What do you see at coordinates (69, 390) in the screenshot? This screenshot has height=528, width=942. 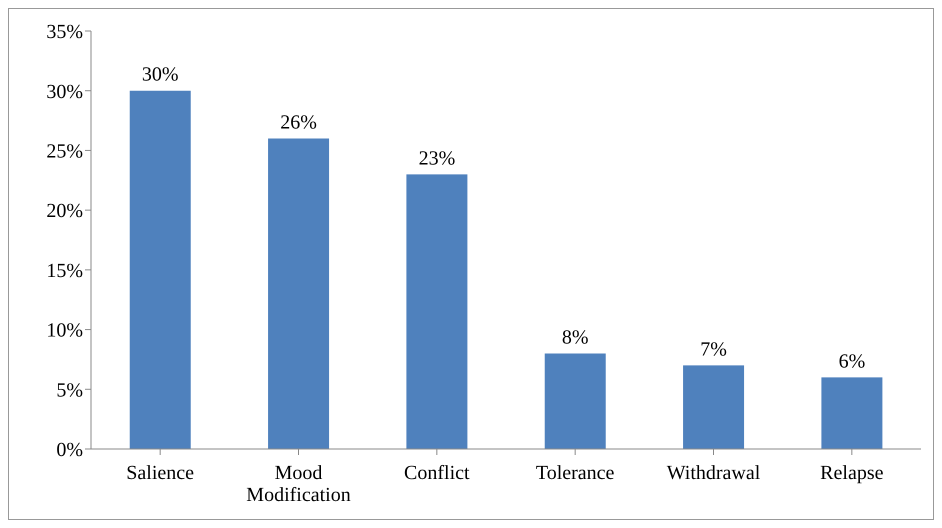 I see `y-tick-label: 5%` at bounding box center [69, 390].